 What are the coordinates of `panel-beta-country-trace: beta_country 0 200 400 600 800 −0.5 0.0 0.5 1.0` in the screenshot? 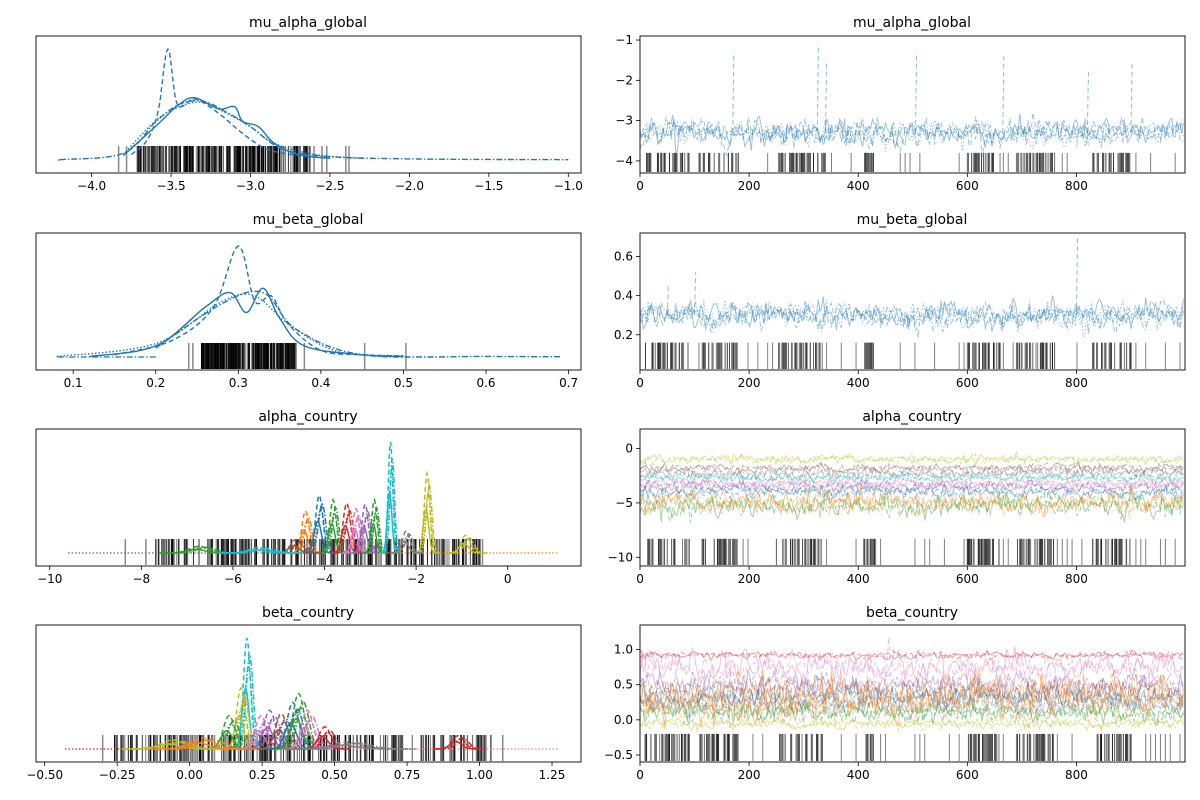 It's located at (895, 693).